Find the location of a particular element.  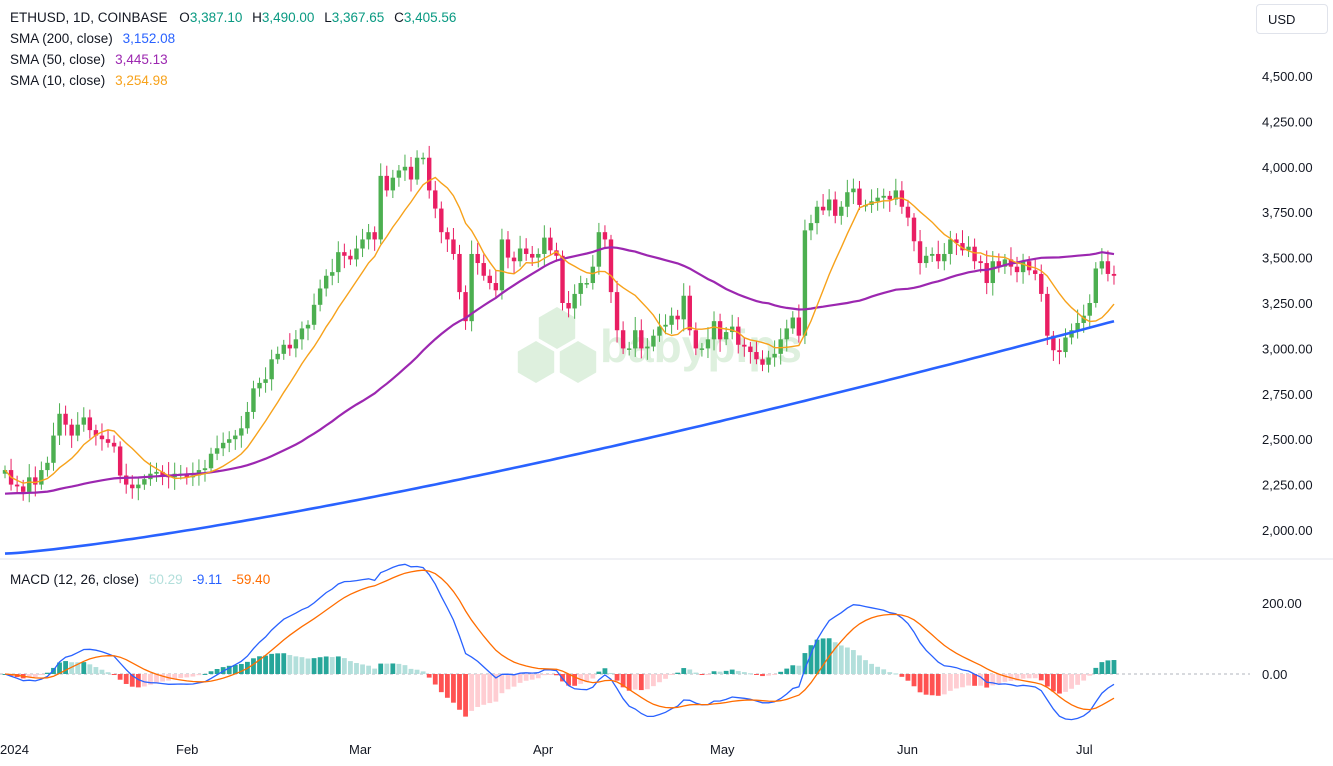

time-axis-label: Apr is located at coordinates (543, 749).